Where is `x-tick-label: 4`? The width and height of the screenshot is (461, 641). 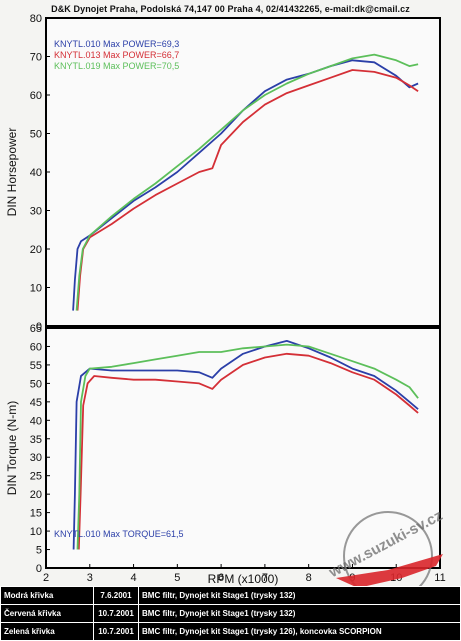
x-tick-label: 4 is located at coordinates (133, 578).